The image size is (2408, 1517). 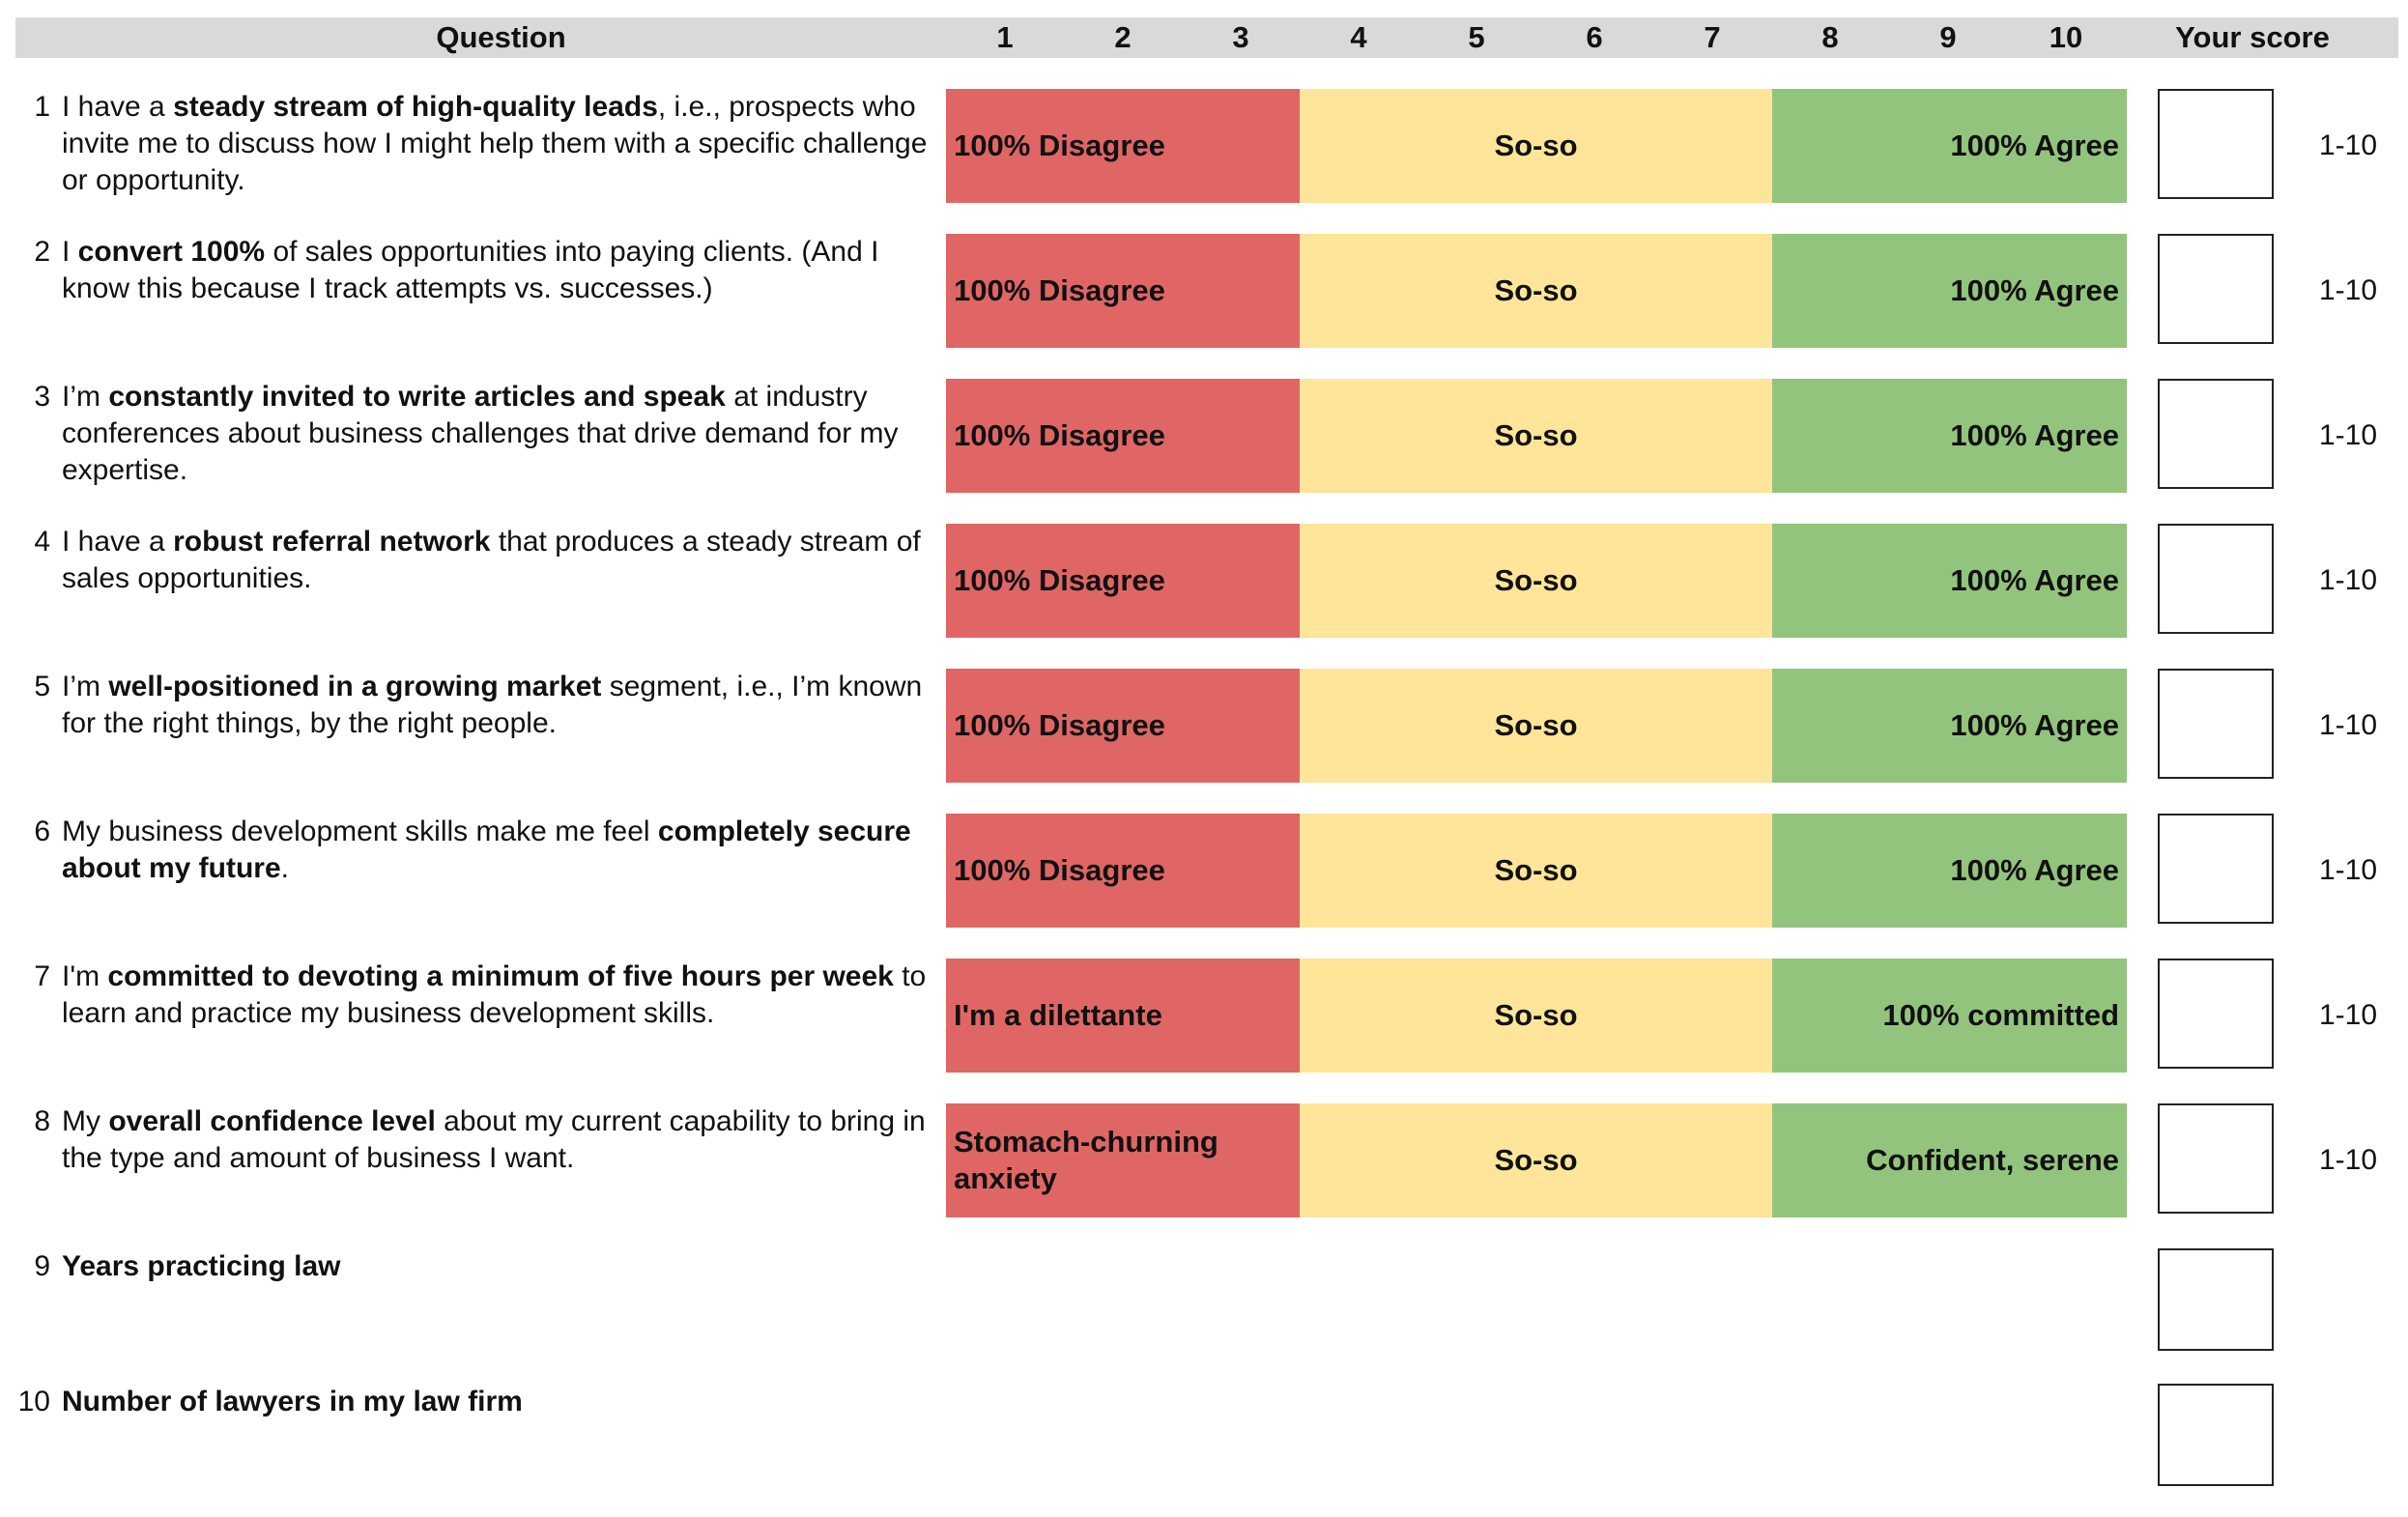 I want to click on question-number: 4, so click(x=42, y=542).